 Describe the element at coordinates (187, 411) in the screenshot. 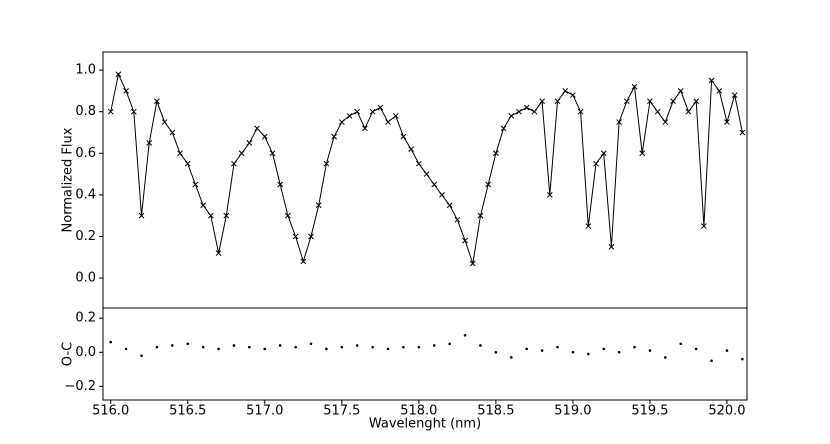

I see `x-tick-label: 516.5` at that location.